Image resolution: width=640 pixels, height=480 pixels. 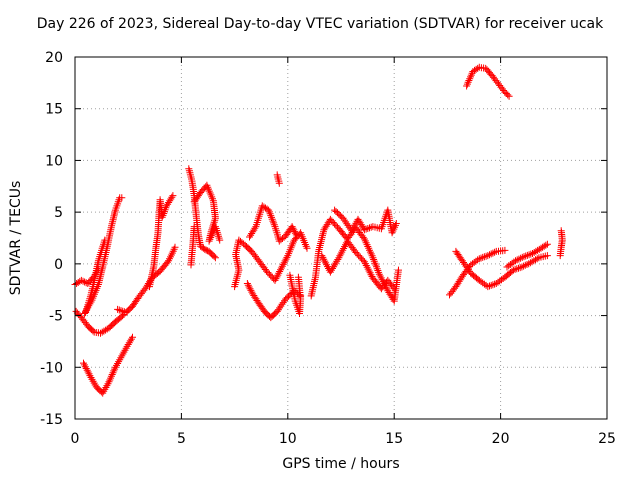 I want to click on y-tick-label: 0, so click(x=58, y=265).